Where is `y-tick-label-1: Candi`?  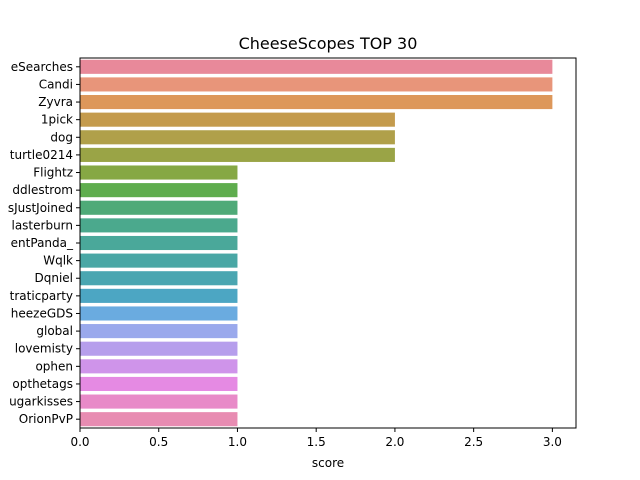 y-tick-label-1: Candi is located at coordinates (56, 84).